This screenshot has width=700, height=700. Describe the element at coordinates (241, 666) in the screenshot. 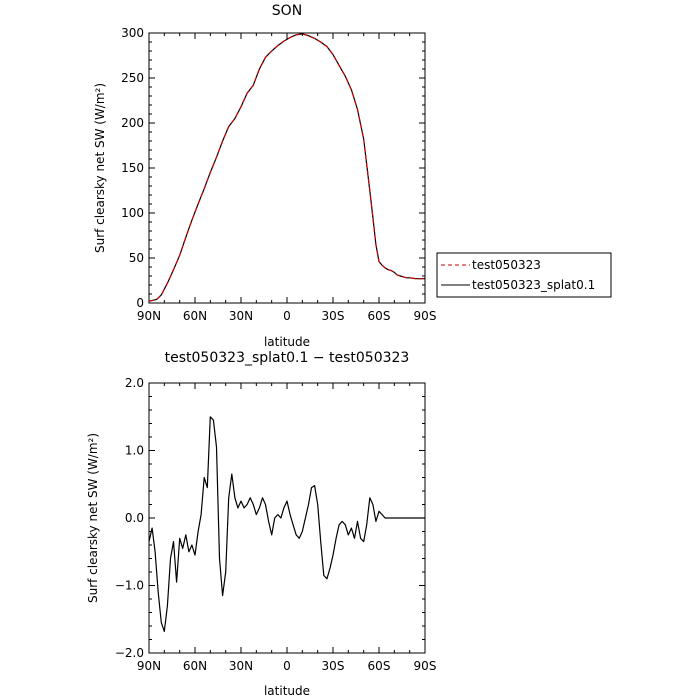

I see `bottom-x-tick-label: 30N` at that location.